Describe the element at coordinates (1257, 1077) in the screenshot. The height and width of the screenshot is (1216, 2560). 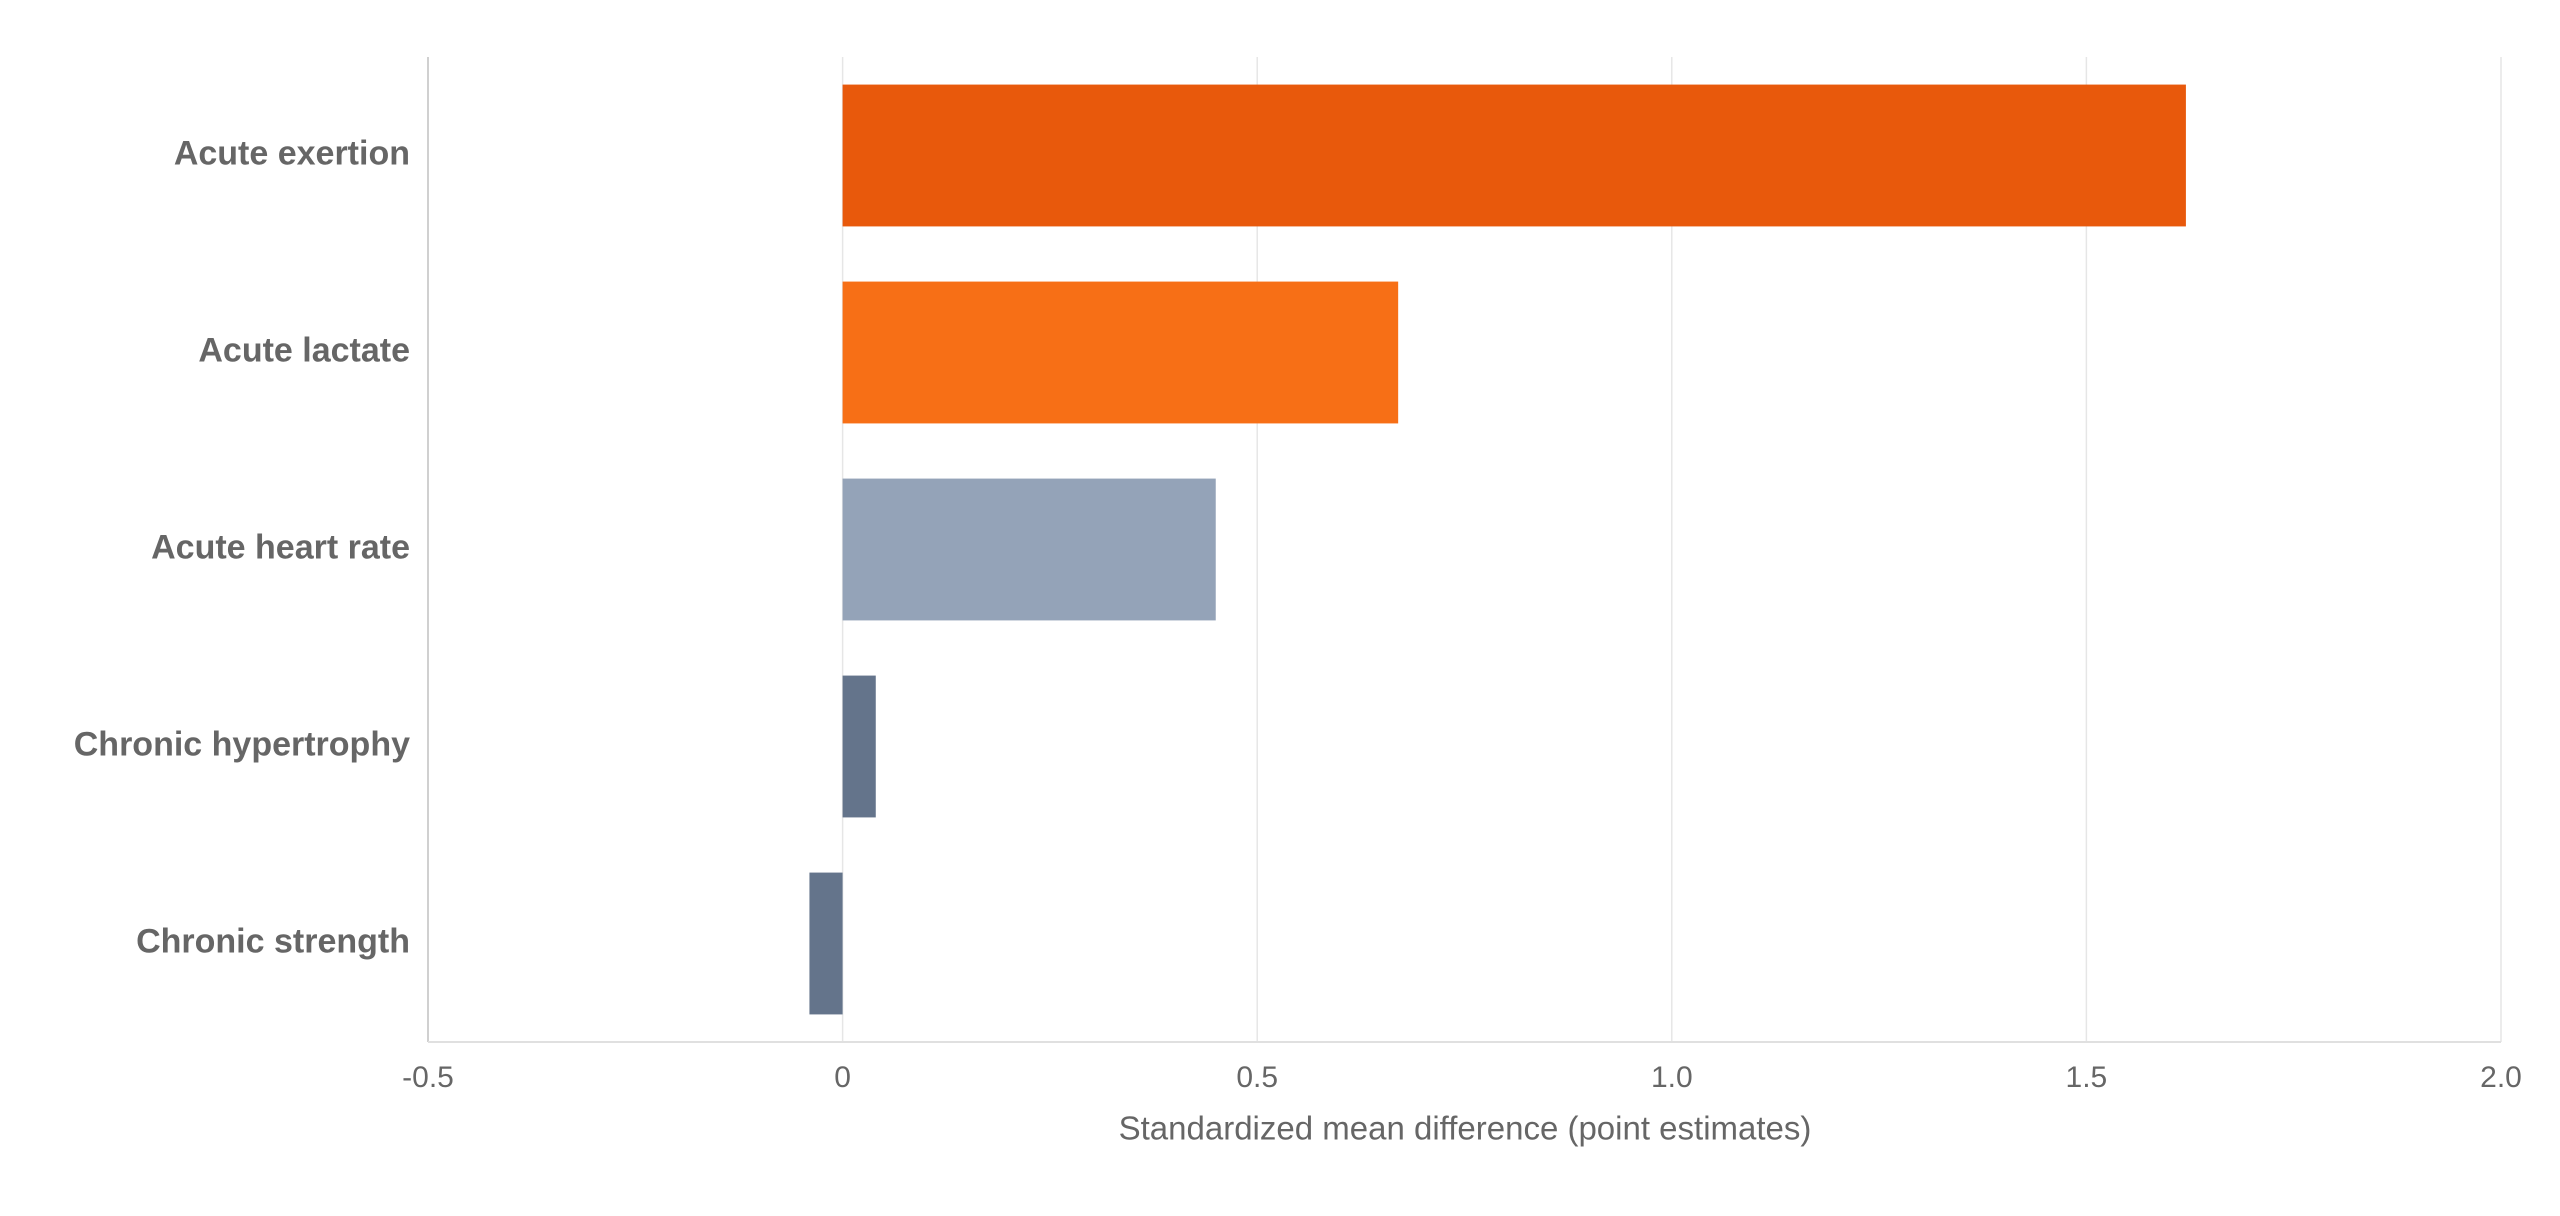
I see `x-tick-label: 0.5` at that location.